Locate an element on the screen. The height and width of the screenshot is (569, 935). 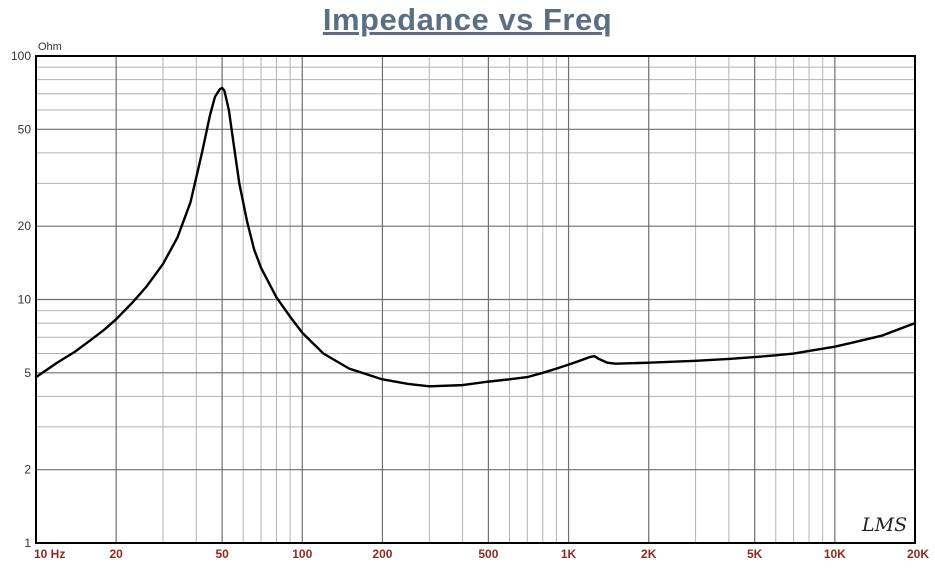
y-axis-unit: Ohm is located at coordinates (50, 47).